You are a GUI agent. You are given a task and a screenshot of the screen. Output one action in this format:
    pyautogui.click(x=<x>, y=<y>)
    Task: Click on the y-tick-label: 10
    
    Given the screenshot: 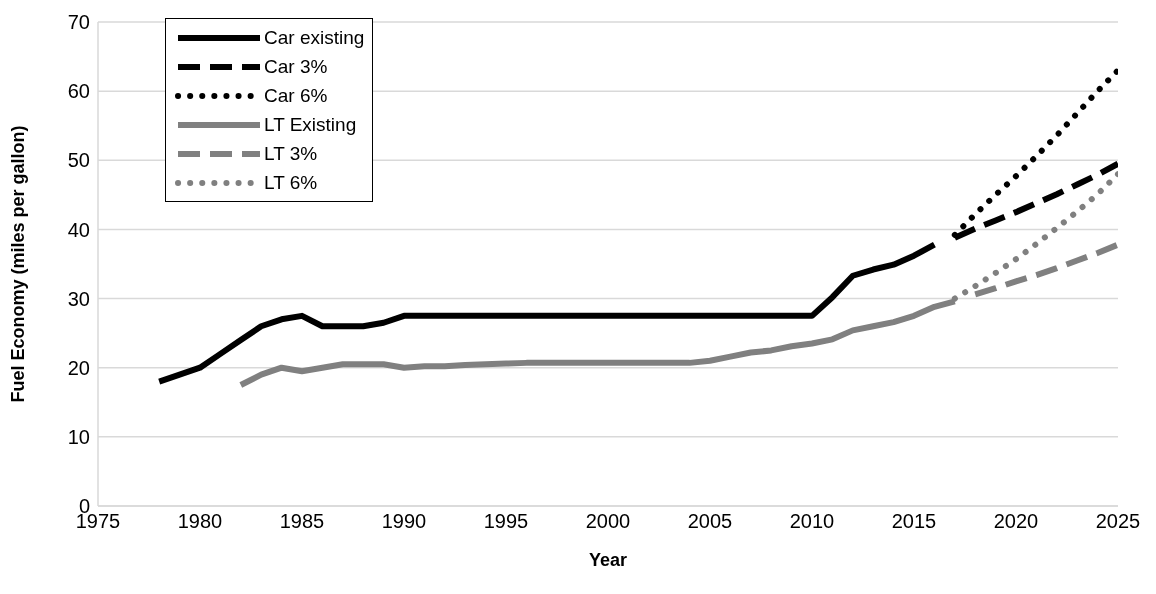 What is the action you would take?
    pyautogui.click(x=78, y=436)
    